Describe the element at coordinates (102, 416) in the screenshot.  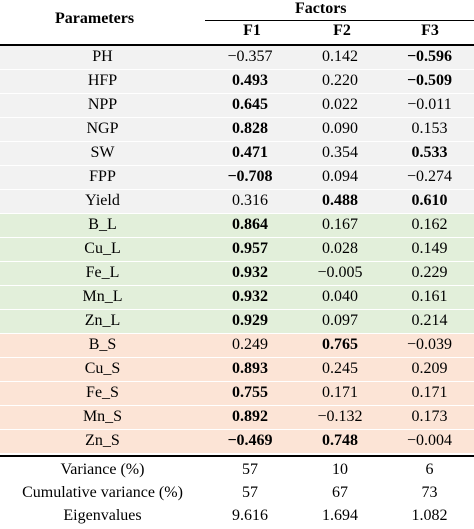
I see `parameter-cell: Mn_S` at that location.